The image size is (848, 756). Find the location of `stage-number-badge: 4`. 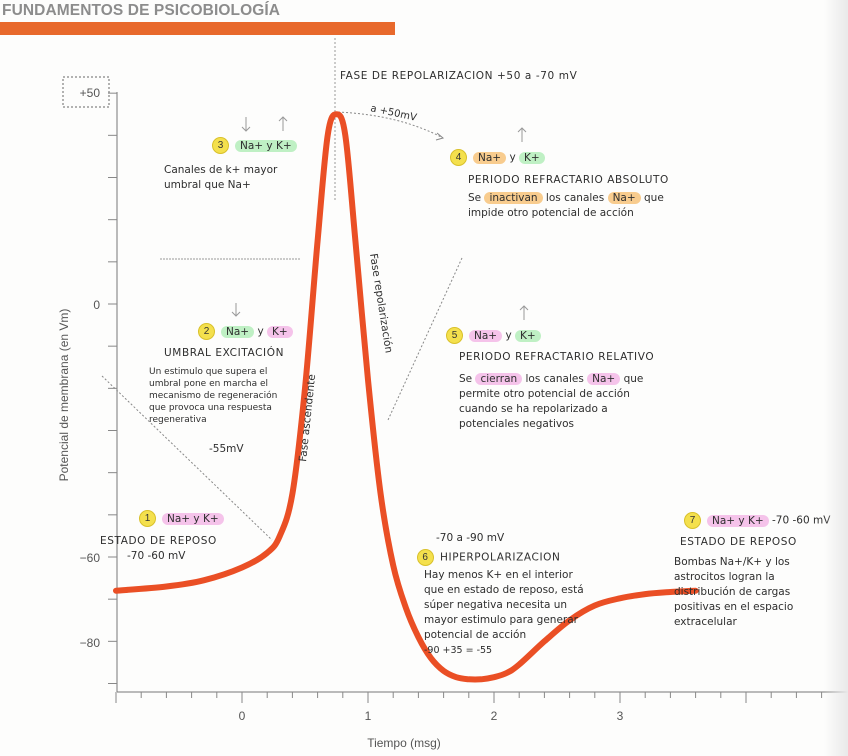

stage-number-badge: 4 is located at coordinates (458, 157).